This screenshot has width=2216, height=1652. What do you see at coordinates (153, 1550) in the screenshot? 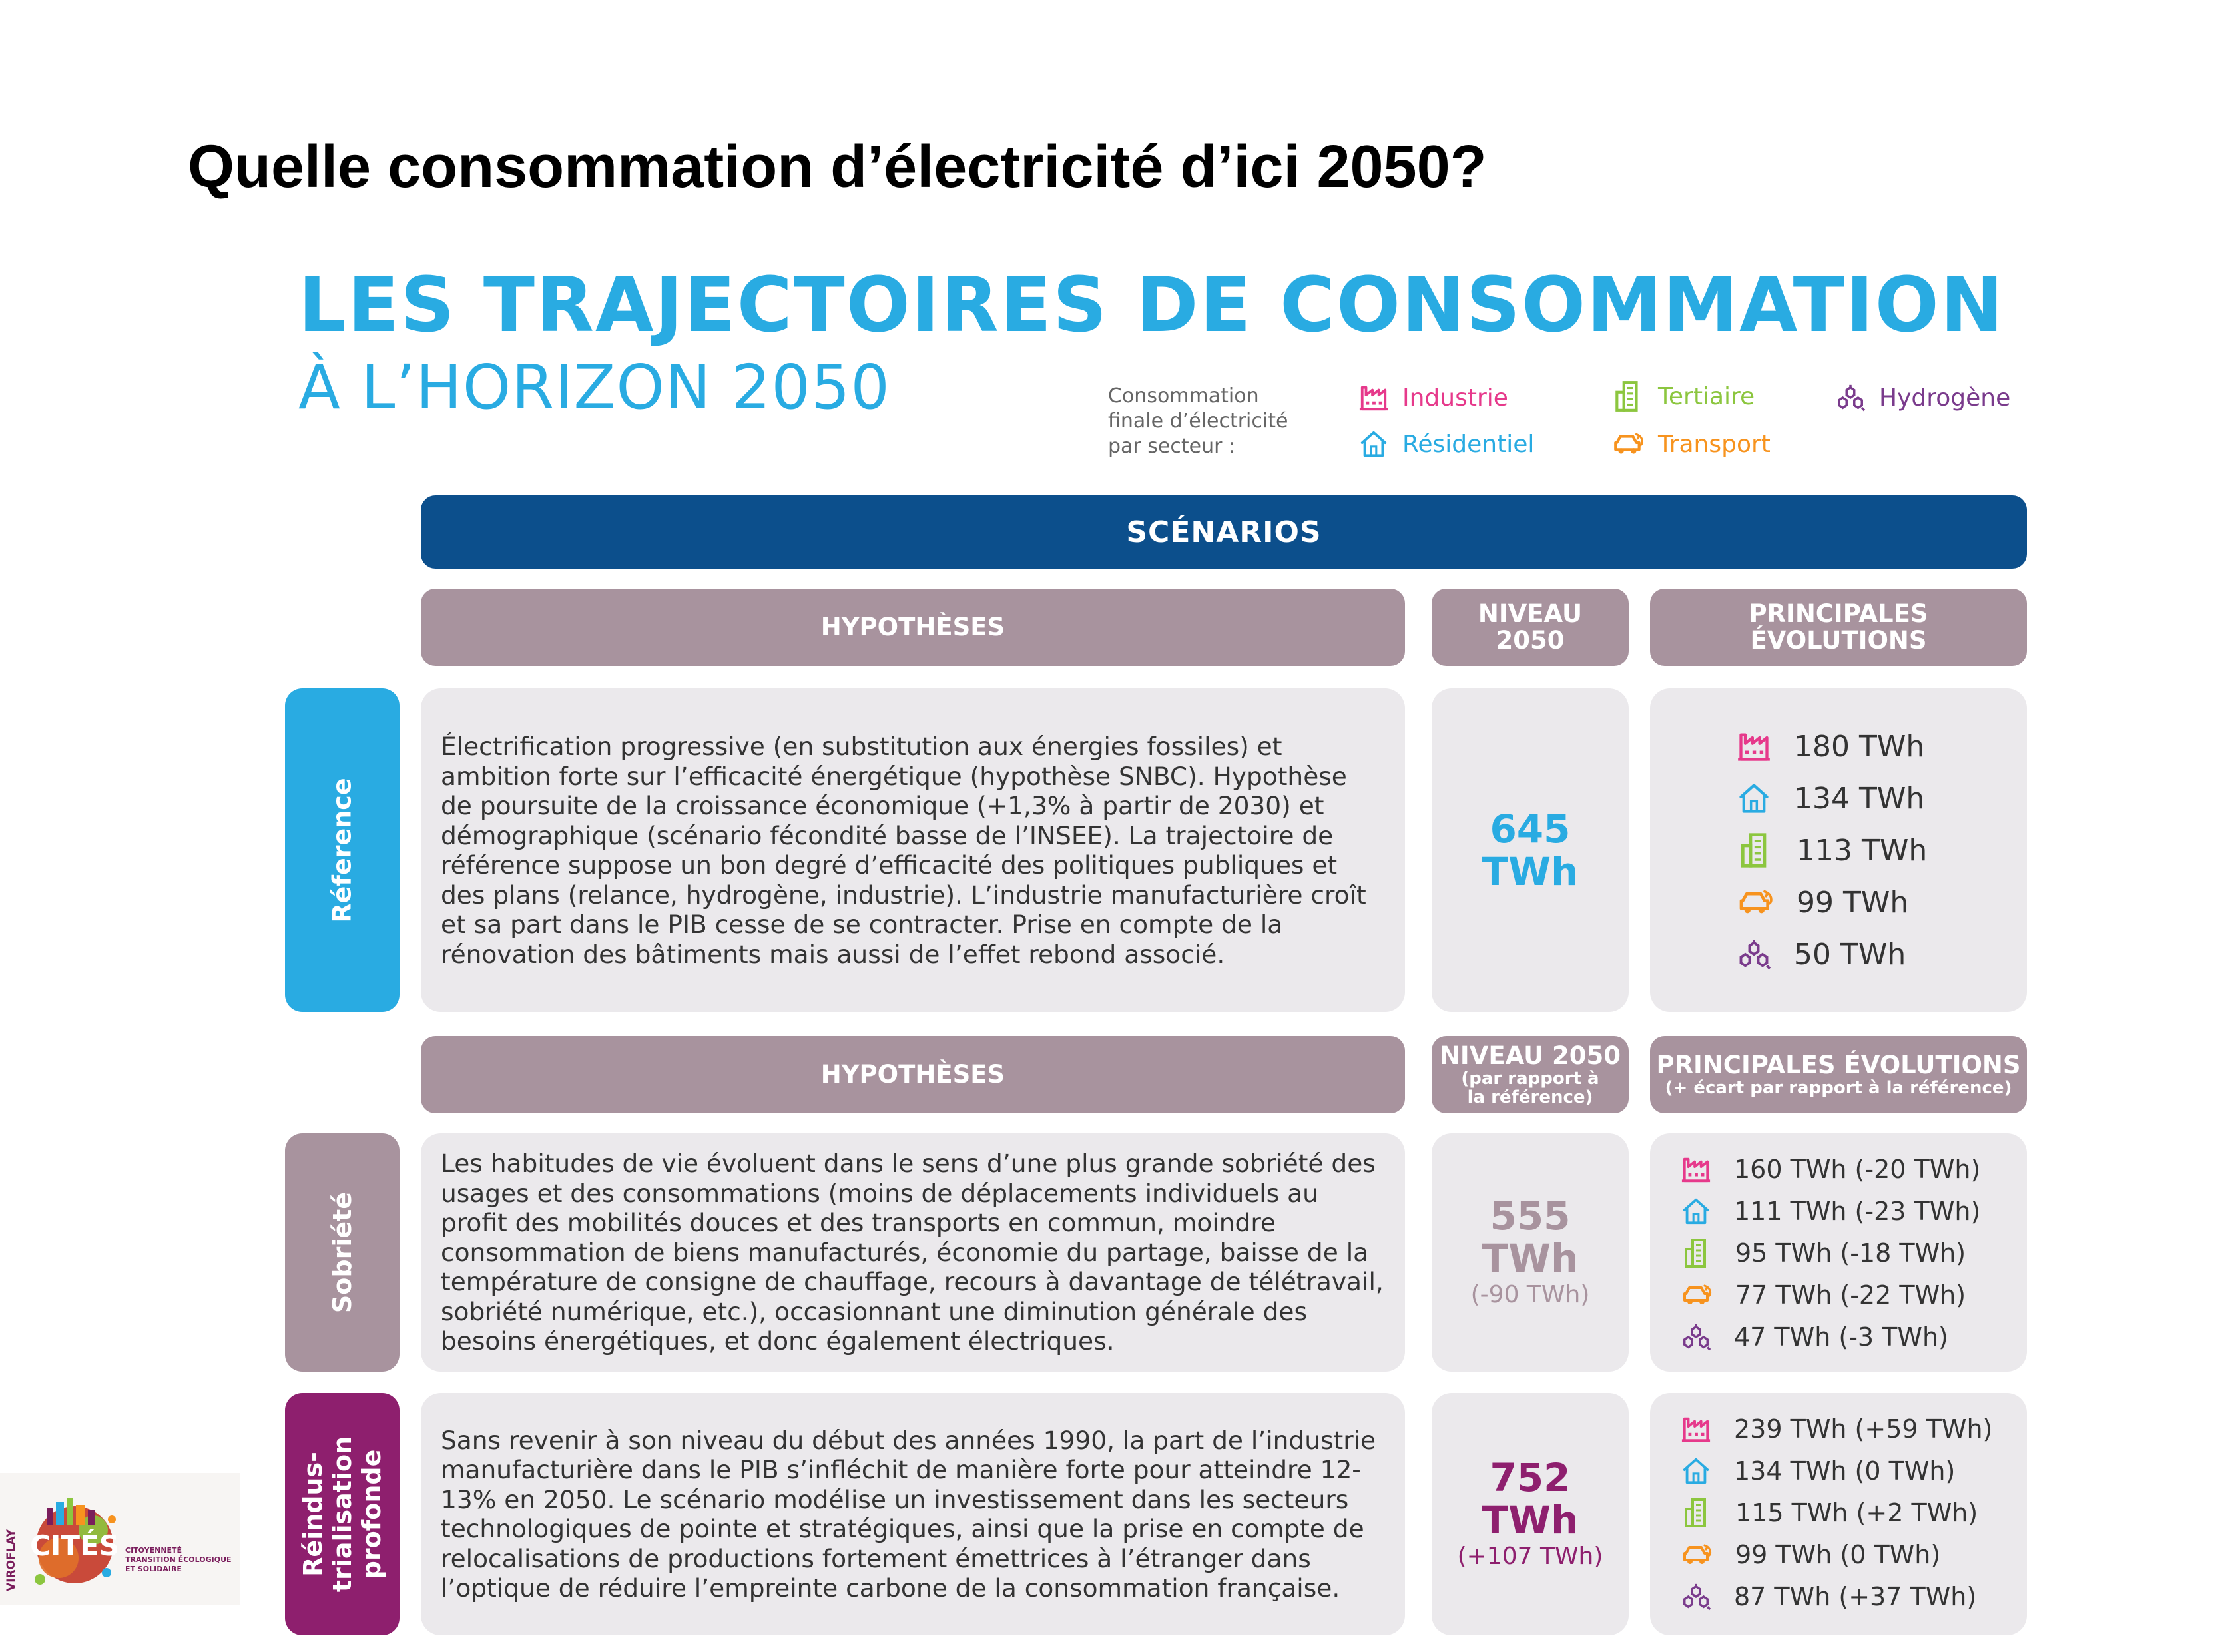
I see `svg-text: CITOYENNETÉ` at bounding box center [153, 1550].